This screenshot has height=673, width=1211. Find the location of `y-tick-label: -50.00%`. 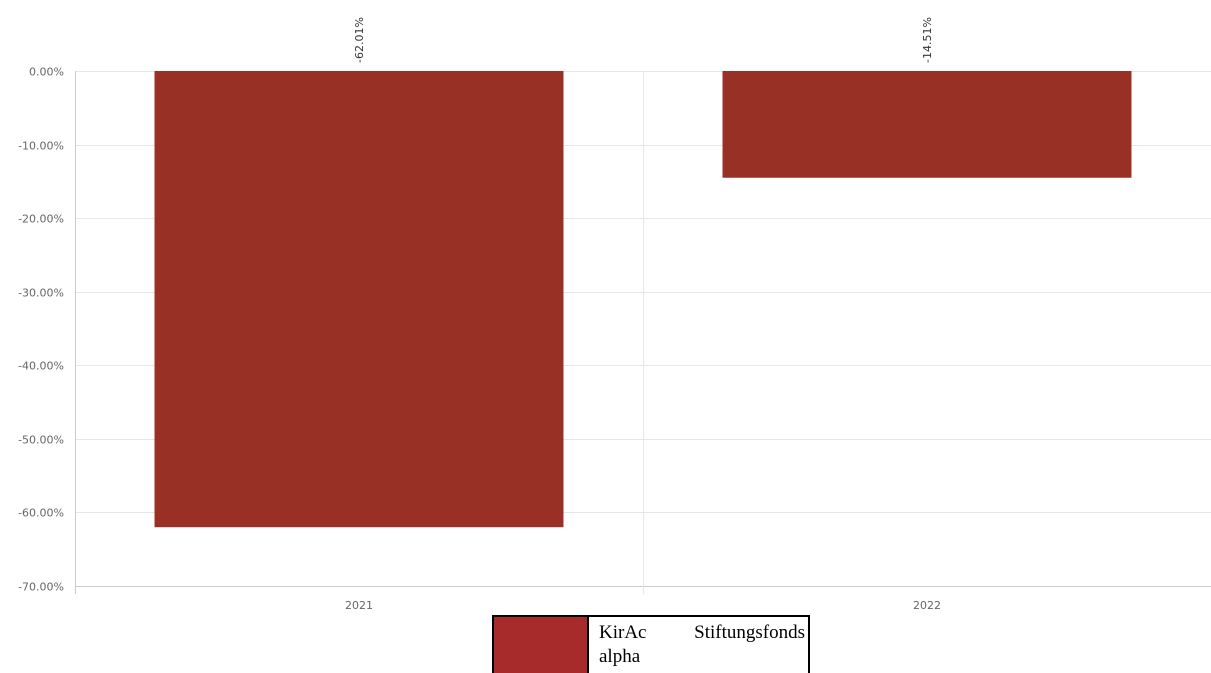

y-tick-label: -50.00% is located at coordinates (41, 440).